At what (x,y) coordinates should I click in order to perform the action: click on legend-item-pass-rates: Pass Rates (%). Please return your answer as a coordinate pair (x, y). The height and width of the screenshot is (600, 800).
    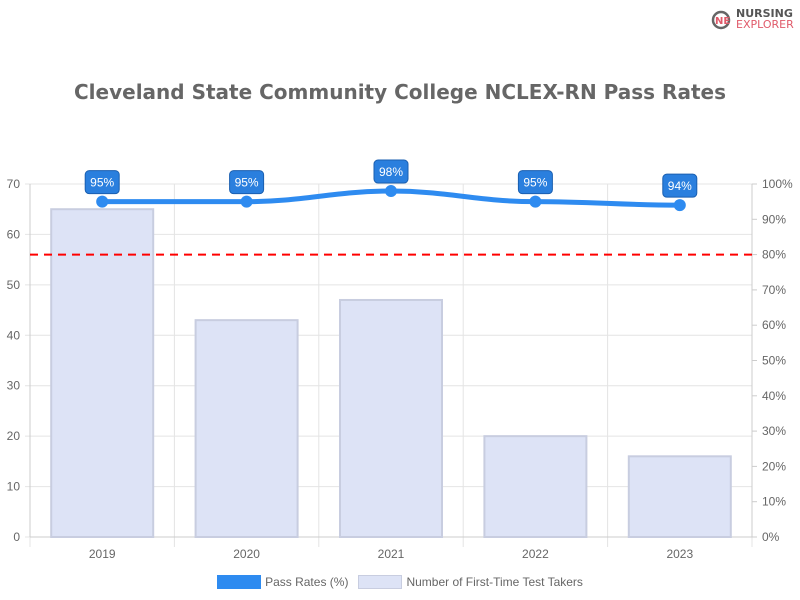
    Looking at the image, I should click on (282, 582).